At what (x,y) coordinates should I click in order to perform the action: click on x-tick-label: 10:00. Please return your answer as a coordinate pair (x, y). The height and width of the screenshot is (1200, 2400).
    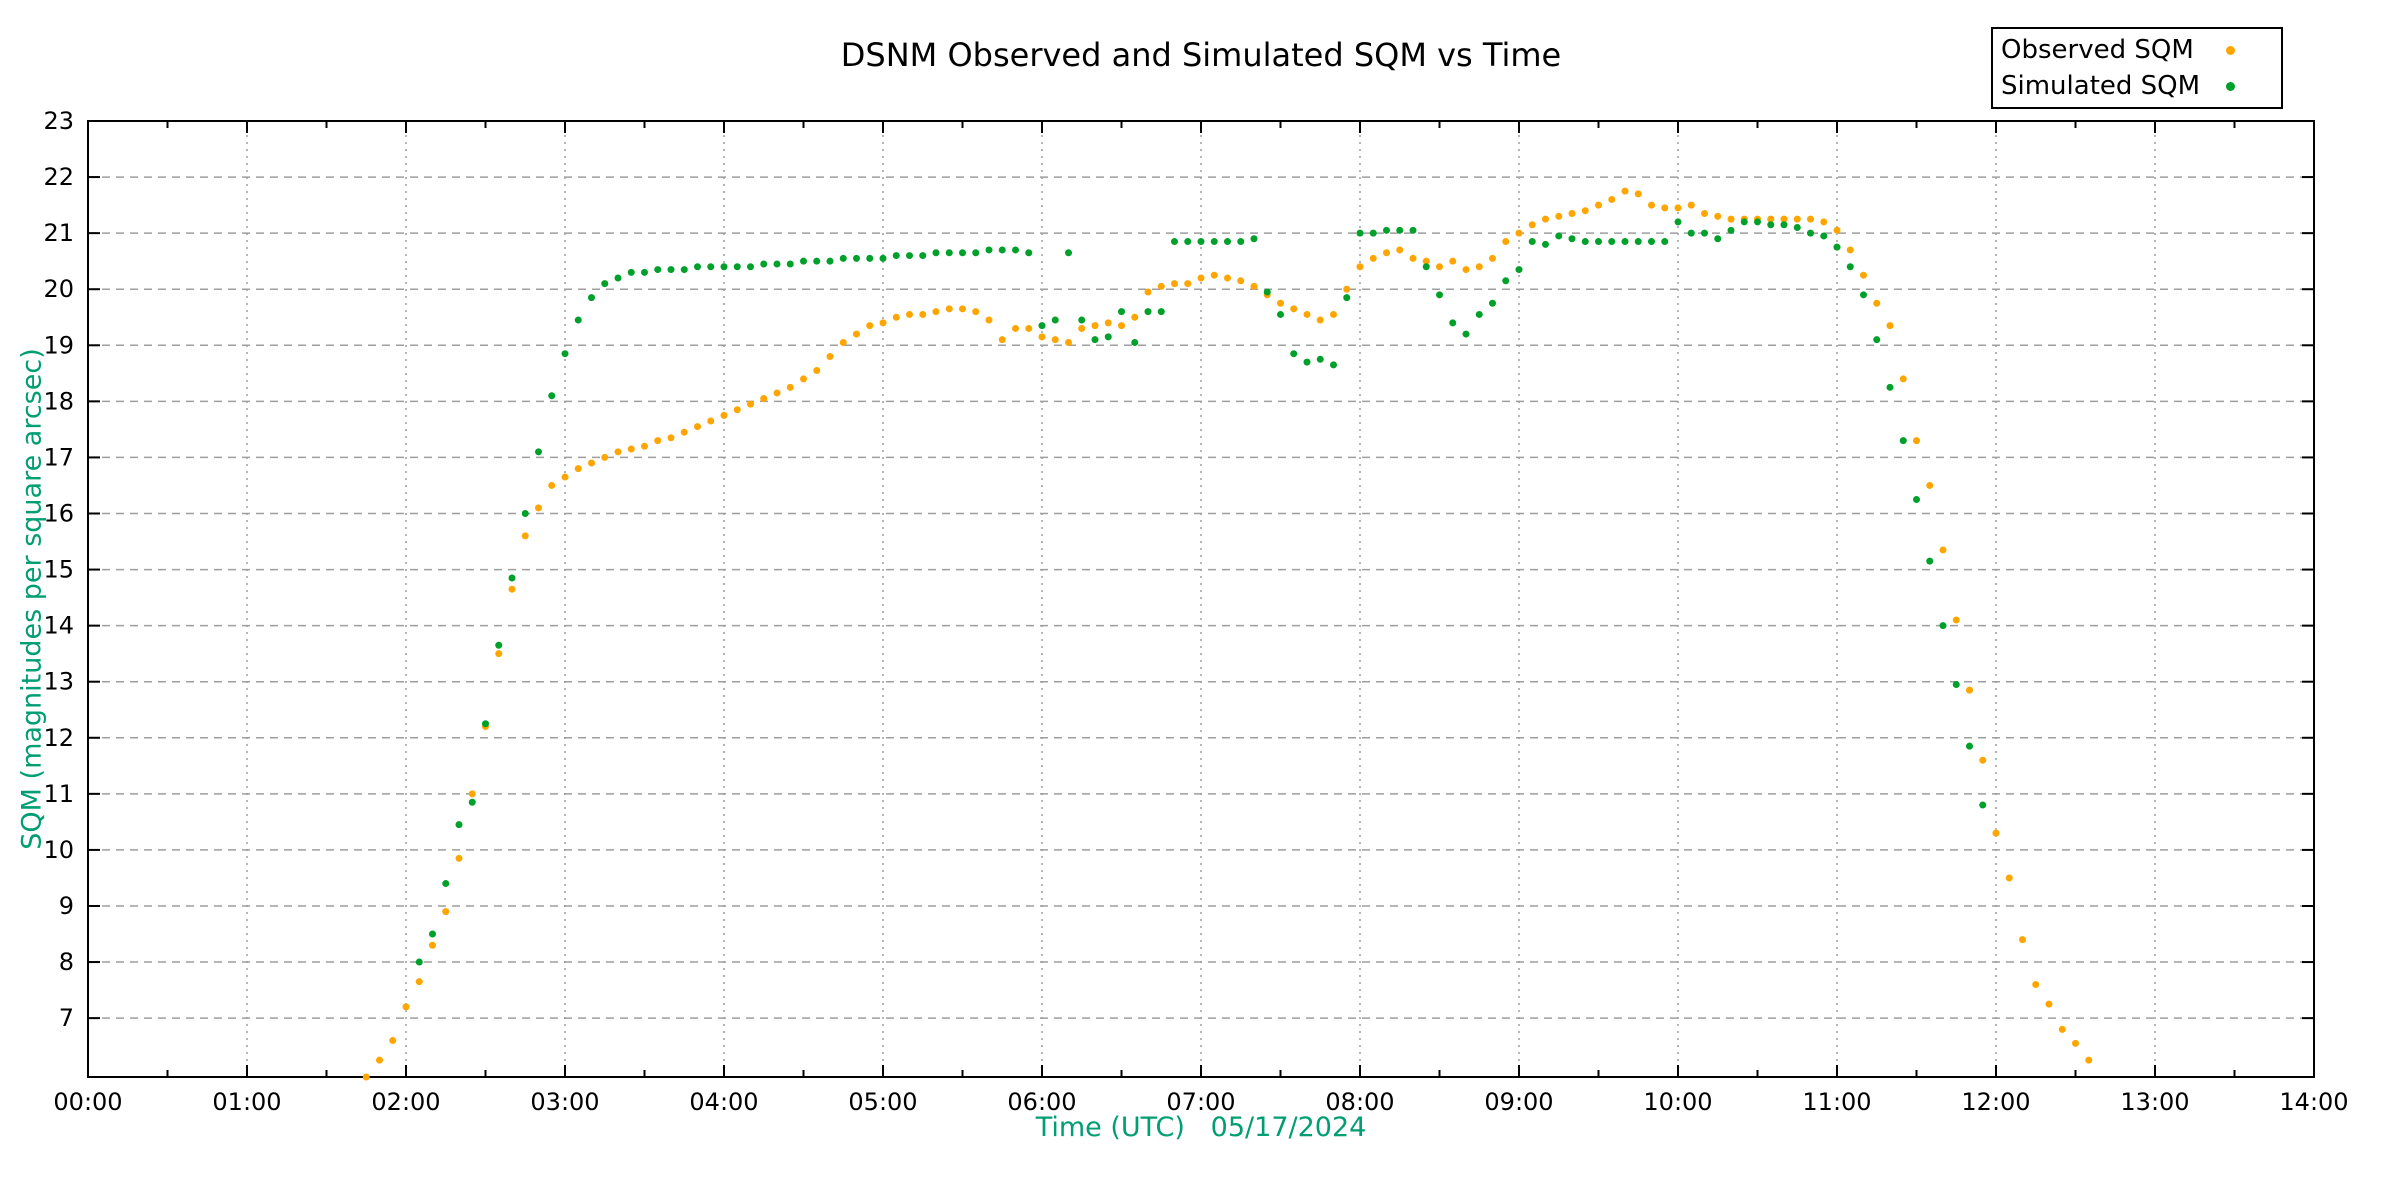
    Looking at the image, I should click on (1677, 1102).